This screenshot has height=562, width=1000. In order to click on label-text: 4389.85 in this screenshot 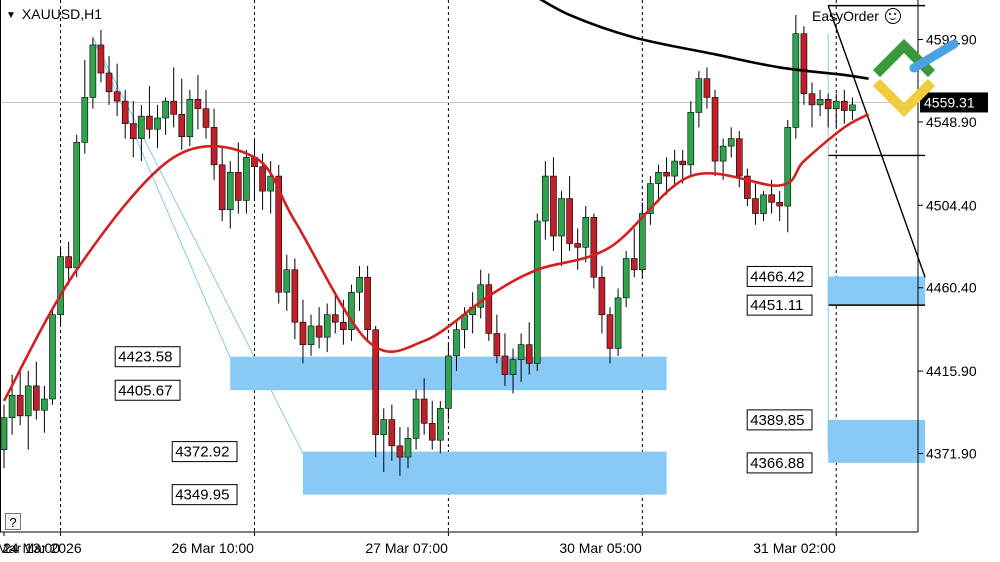, I will do `click(777, 420)`.